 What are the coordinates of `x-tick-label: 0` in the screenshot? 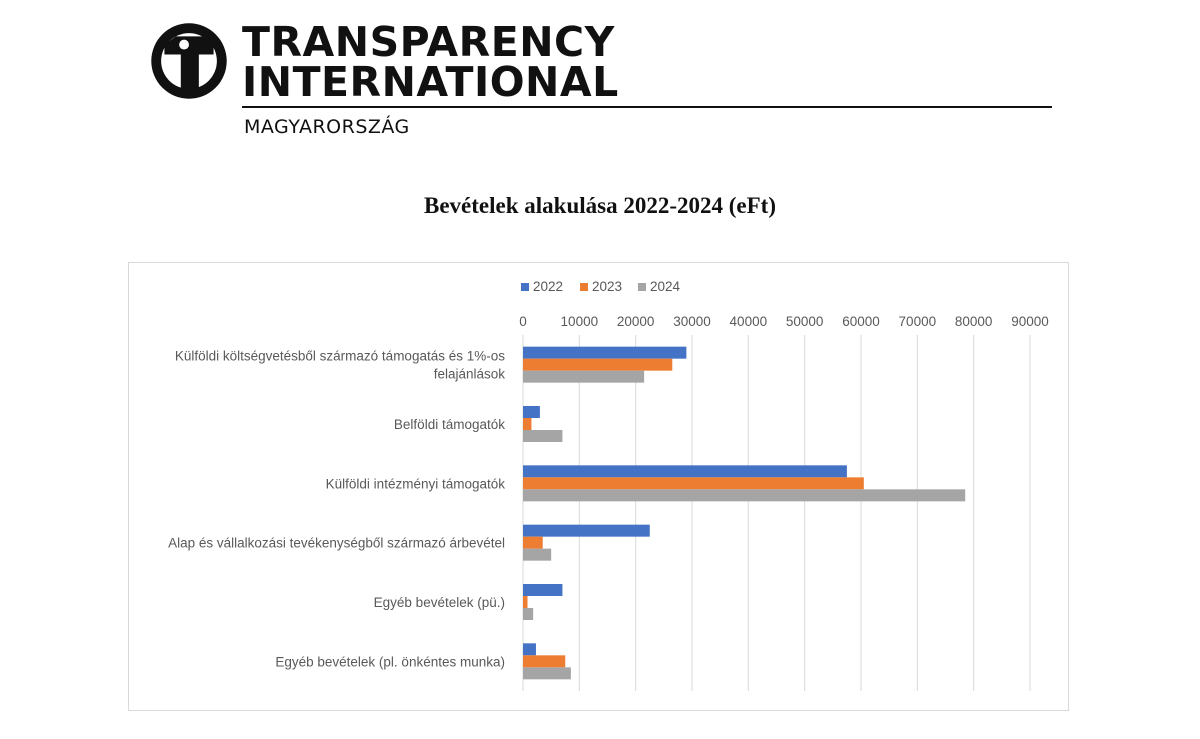 It's located at (523, 321).